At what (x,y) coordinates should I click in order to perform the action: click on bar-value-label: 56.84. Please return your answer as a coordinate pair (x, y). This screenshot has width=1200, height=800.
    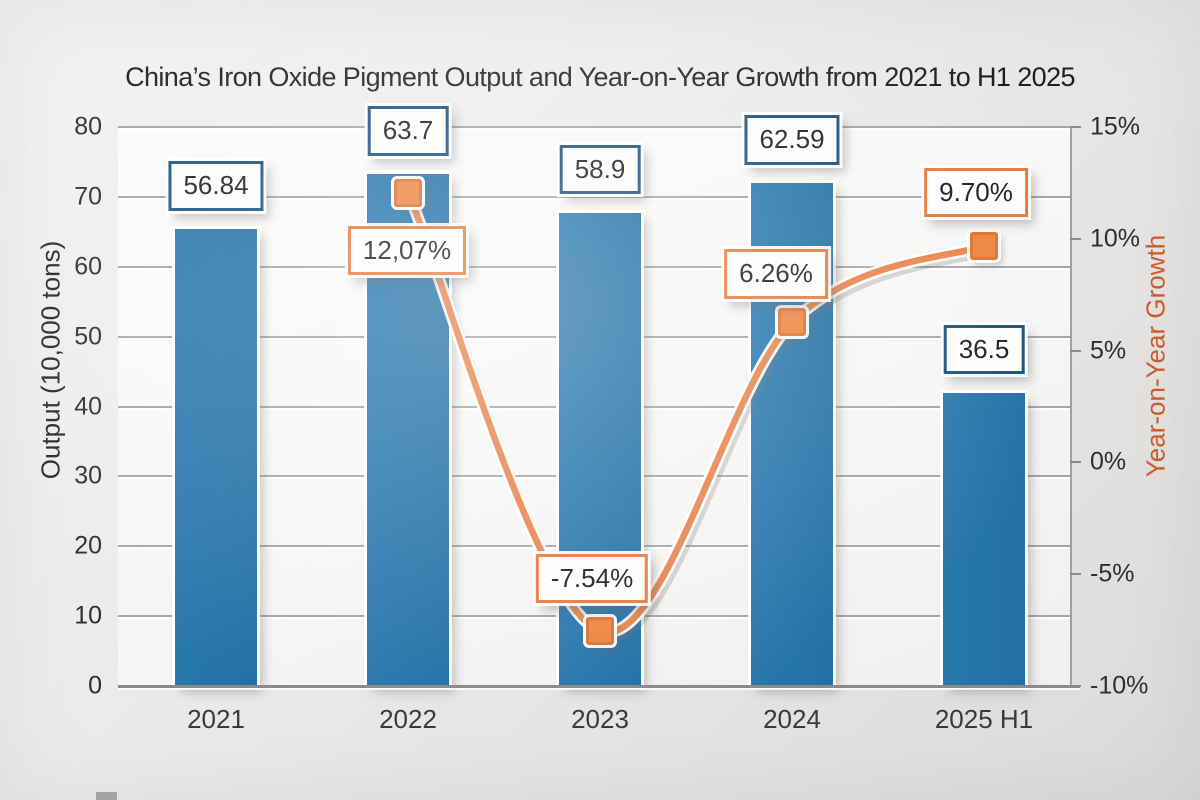
    Looking at the image, I should click on (216, 186).